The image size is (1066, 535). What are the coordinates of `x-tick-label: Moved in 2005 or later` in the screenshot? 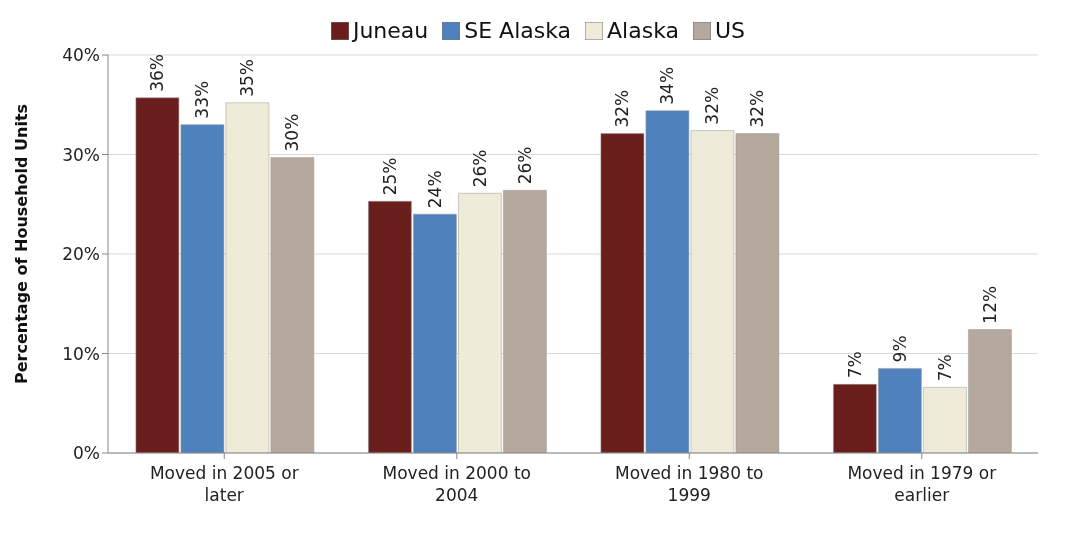 It's located at (224, 484).